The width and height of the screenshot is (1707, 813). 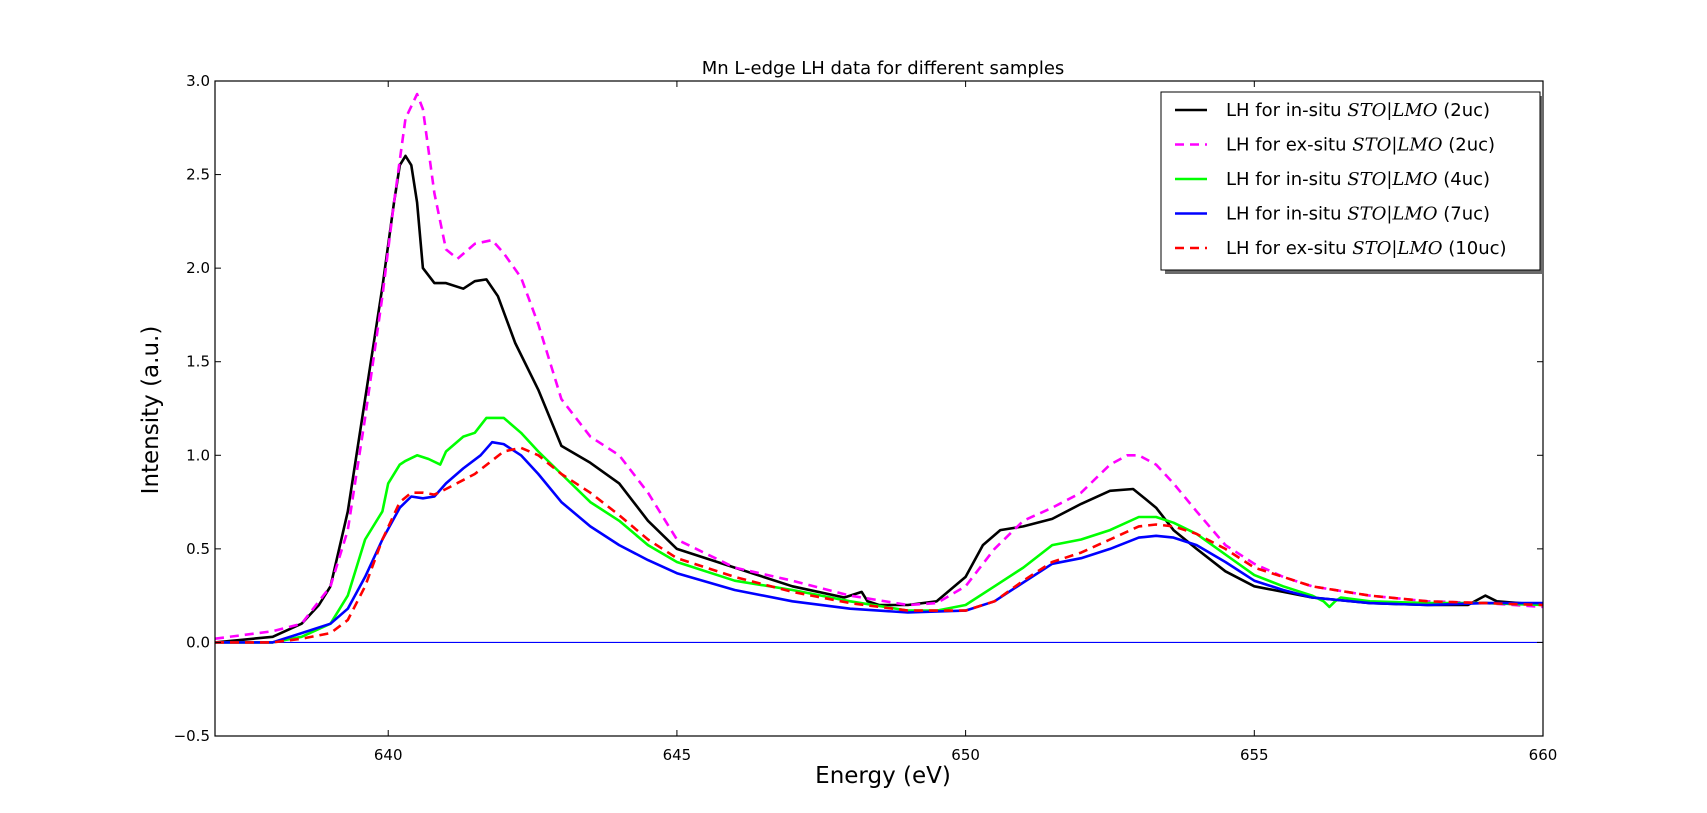 What do you see at coordinates (883, 68) in the screenshot?
I see `chart-title: Mn L-edge LH data for different samples` at bounding box center [883, 68].